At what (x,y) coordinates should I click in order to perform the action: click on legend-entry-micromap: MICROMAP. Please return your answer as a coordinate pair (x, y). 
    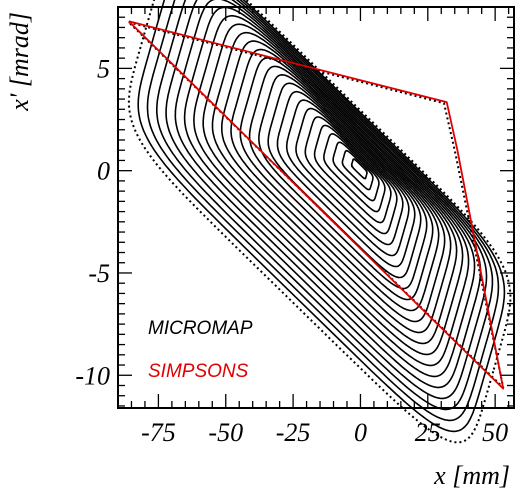
    Looking at the image, I should click on (200, 328).